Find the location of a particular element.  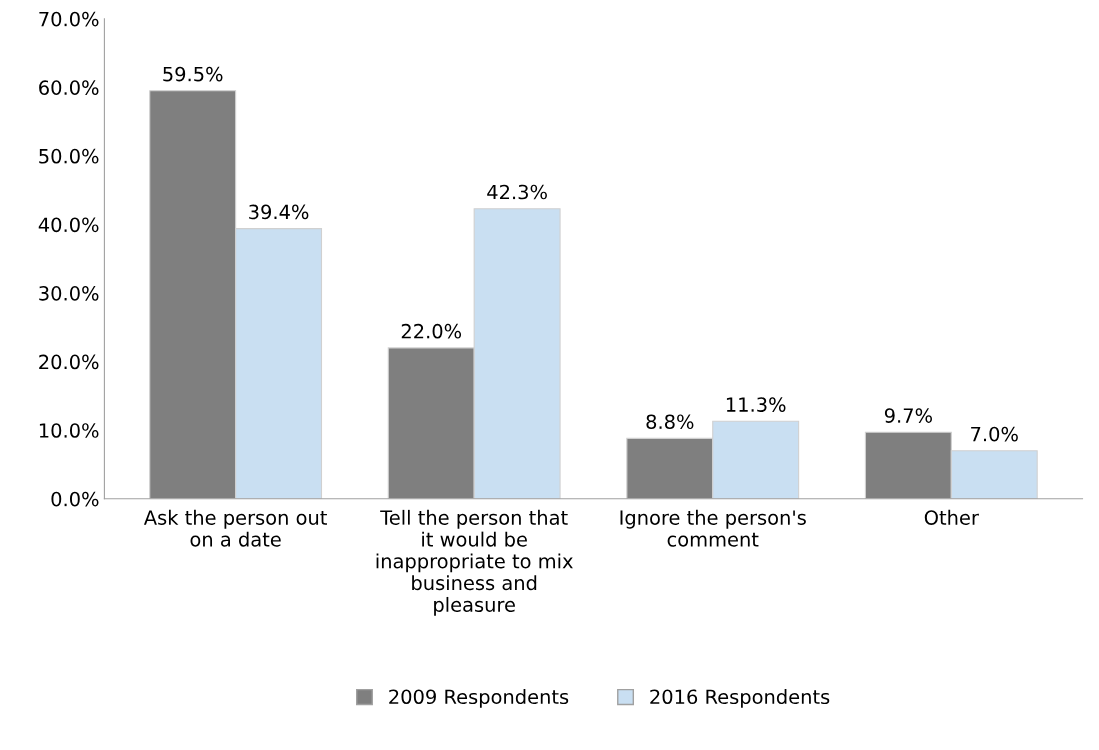

x-tick-label: Other is located at coordinates (951, 517).